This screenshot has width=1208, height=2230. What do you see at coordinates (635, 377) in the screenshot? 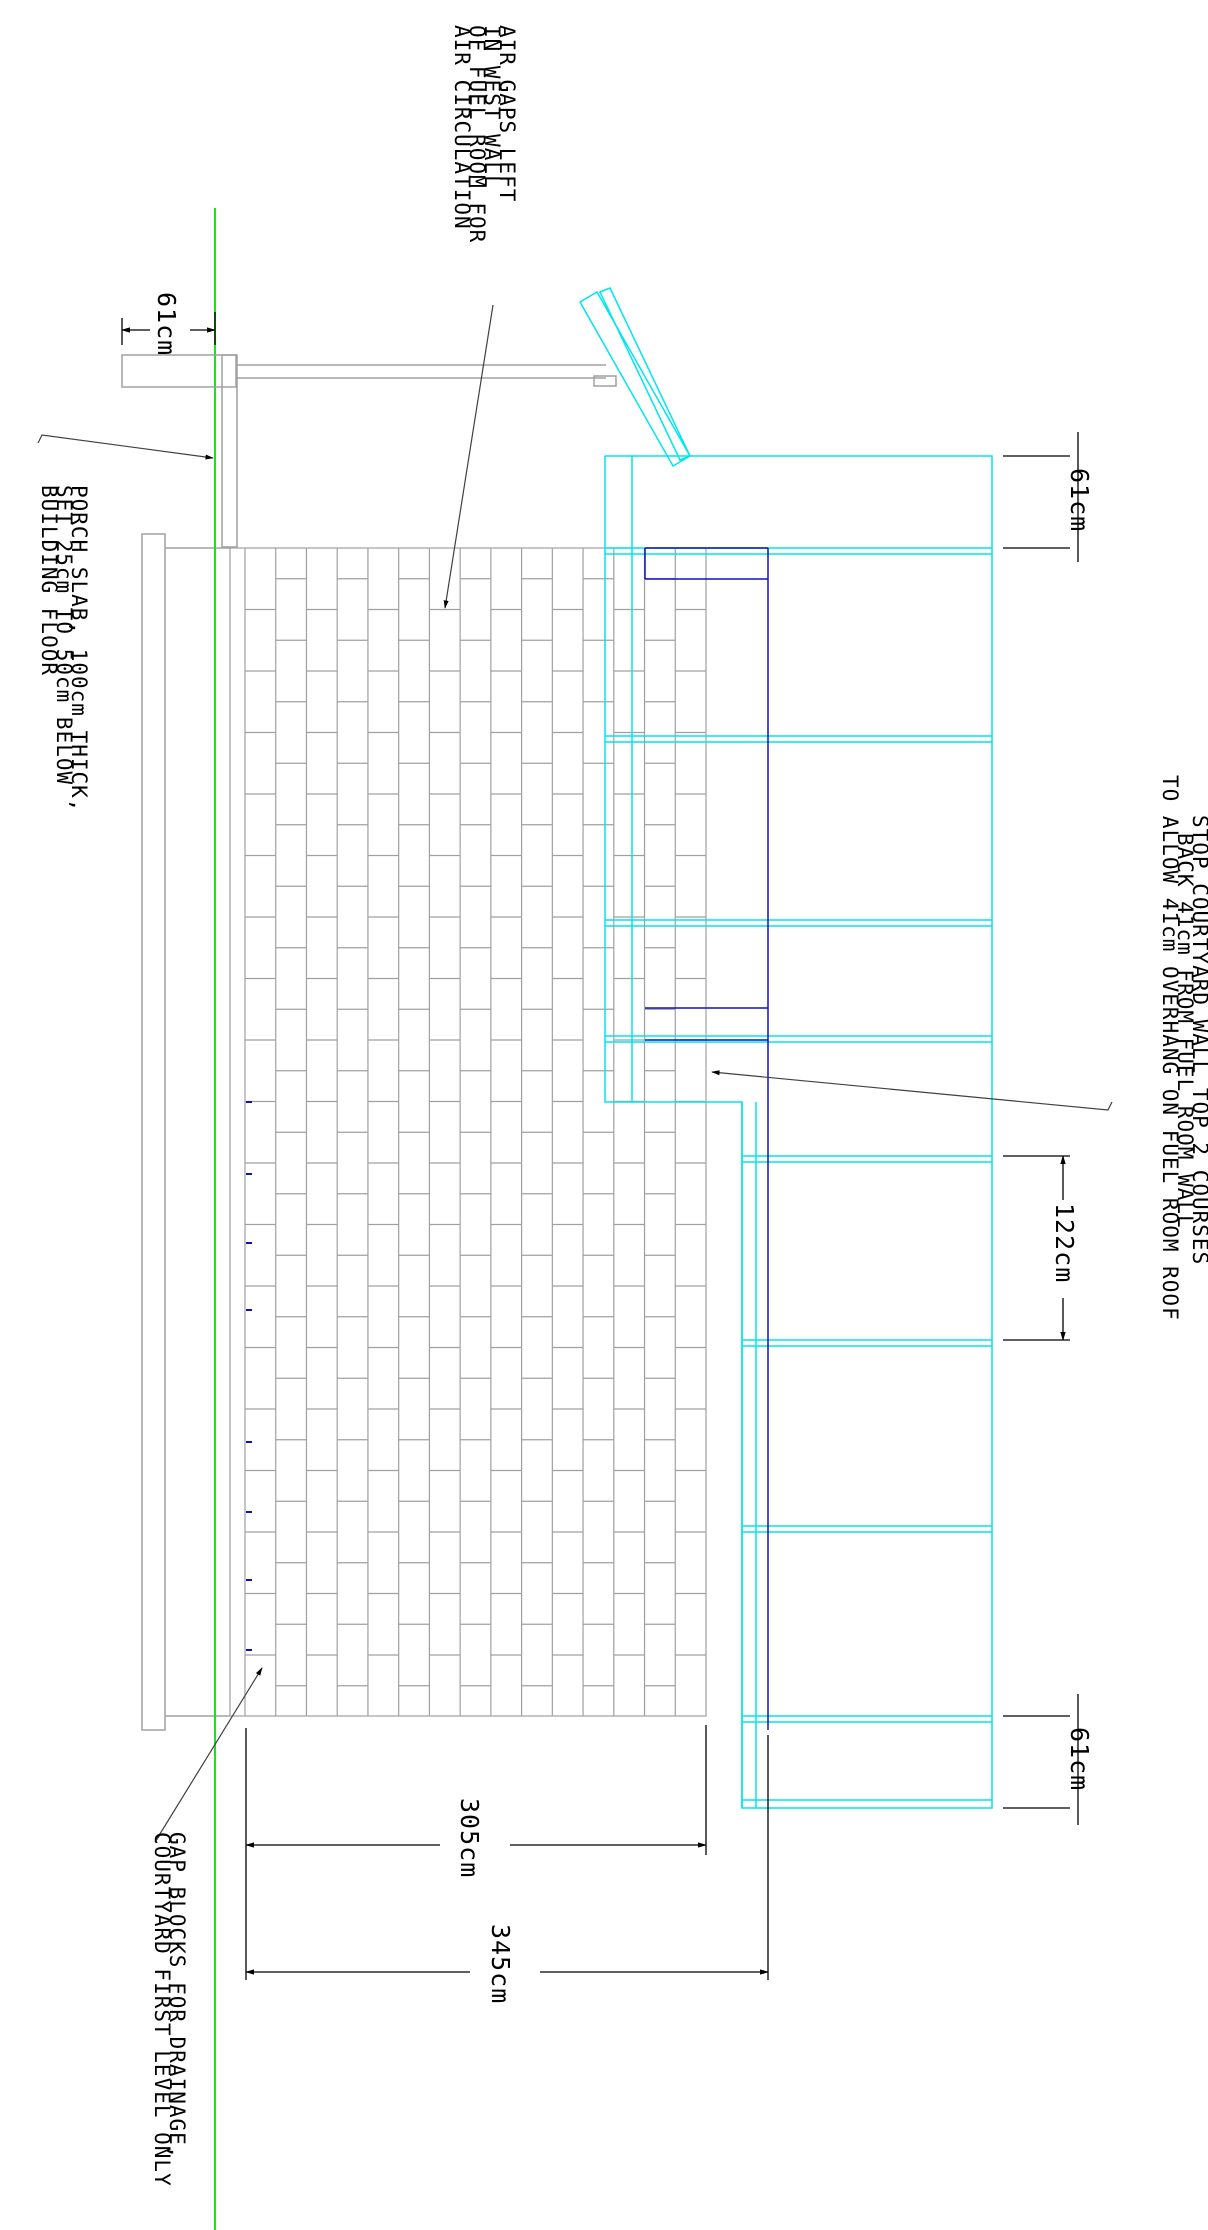
I see `courtyard-roof-slope` at bounding box center [635, 377].